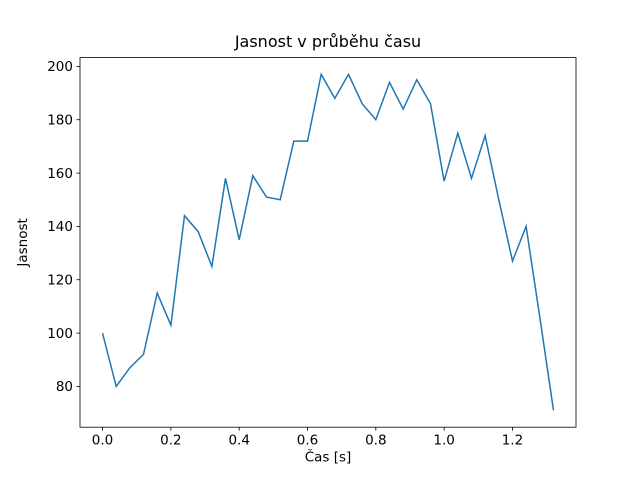 The image size is (640, 480). Describe the element at coordinates (60, 227) in the screenshot. I see `y-tick-label: 140` at that location.